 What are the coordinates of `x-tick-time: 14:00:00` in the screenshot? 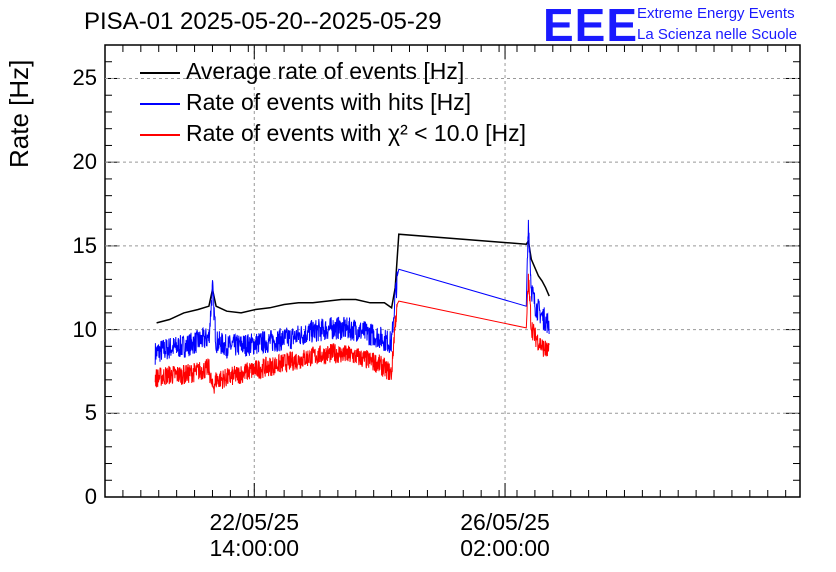 It's located at (254, 548).